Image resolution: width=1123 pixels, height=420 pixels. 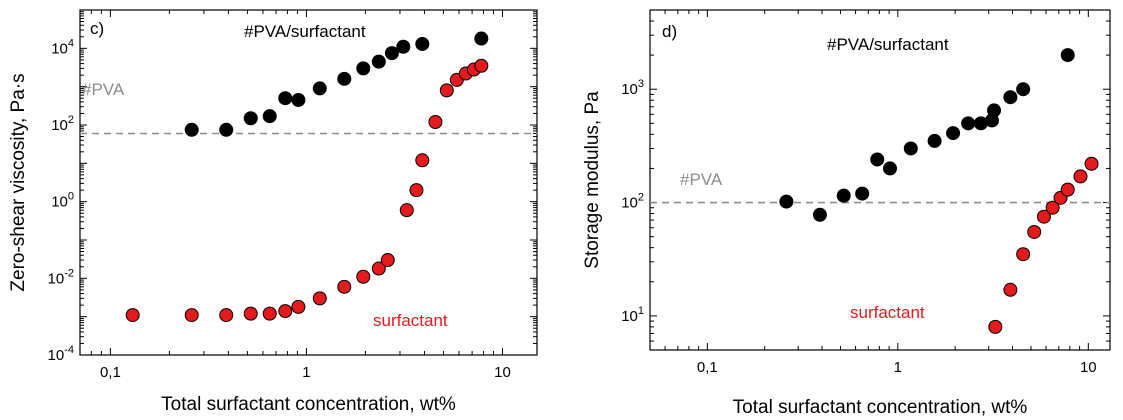 What do you see at coordinates (632, 315) in the screenshot?
I see `y-tick-label: 10¹` at bounding box center [632, 315].